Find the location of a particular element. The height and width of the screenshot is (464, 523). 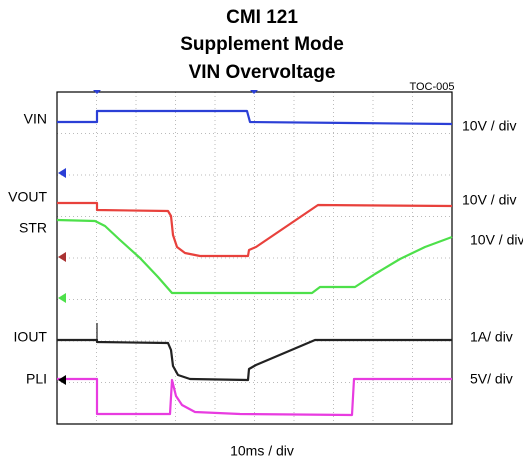

vout-trace is located at coordinates (255, 229).